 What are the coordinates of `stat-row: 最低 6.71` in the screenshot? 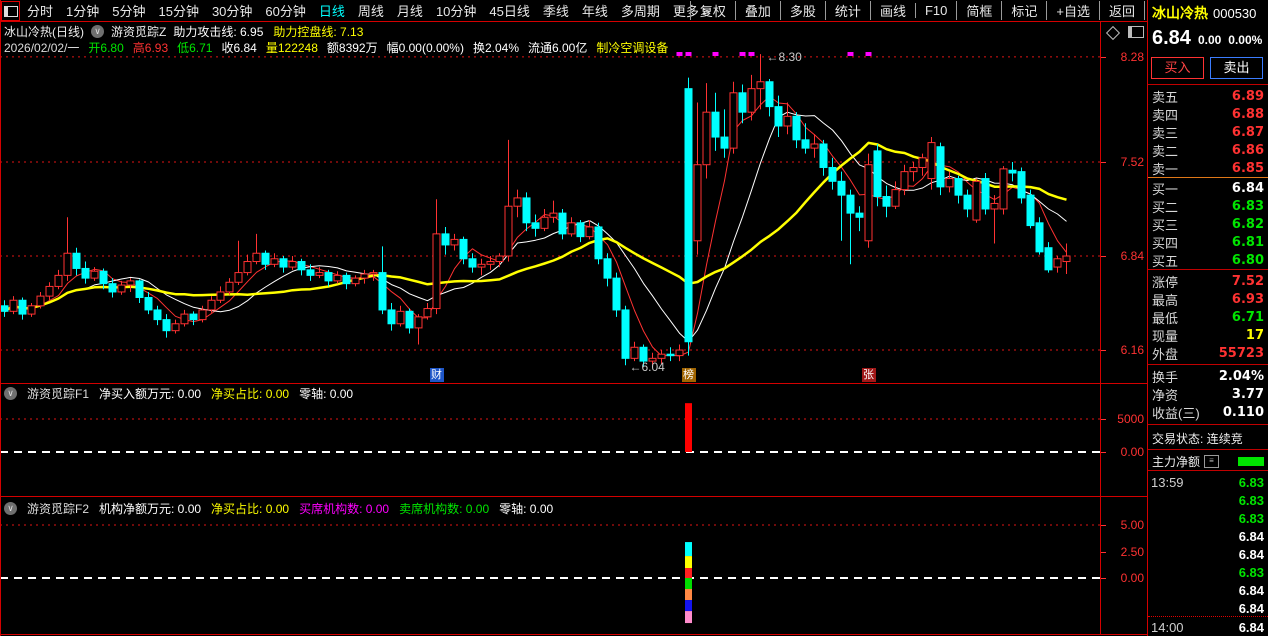 It's located at (1208, 317).